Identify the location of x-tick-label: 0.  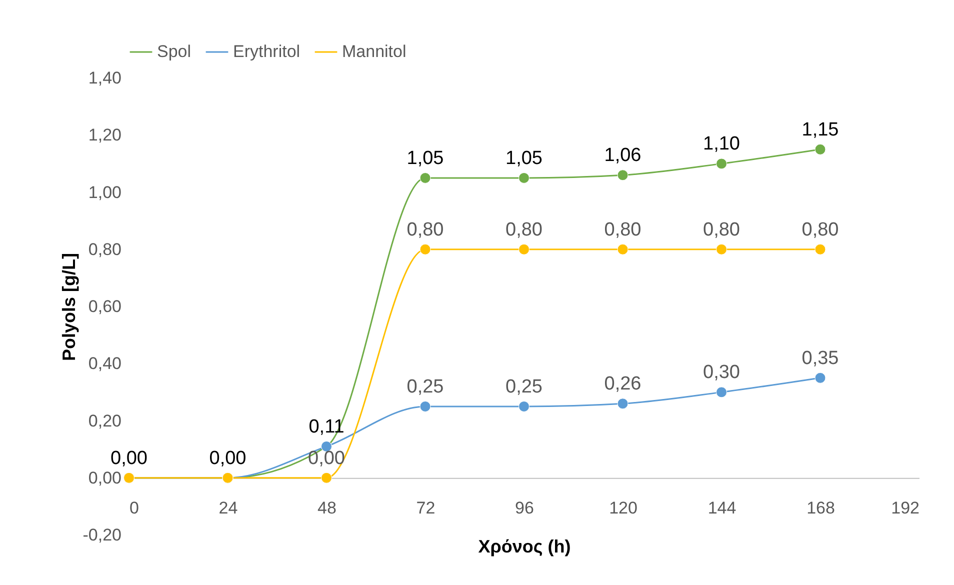
(134, 508).